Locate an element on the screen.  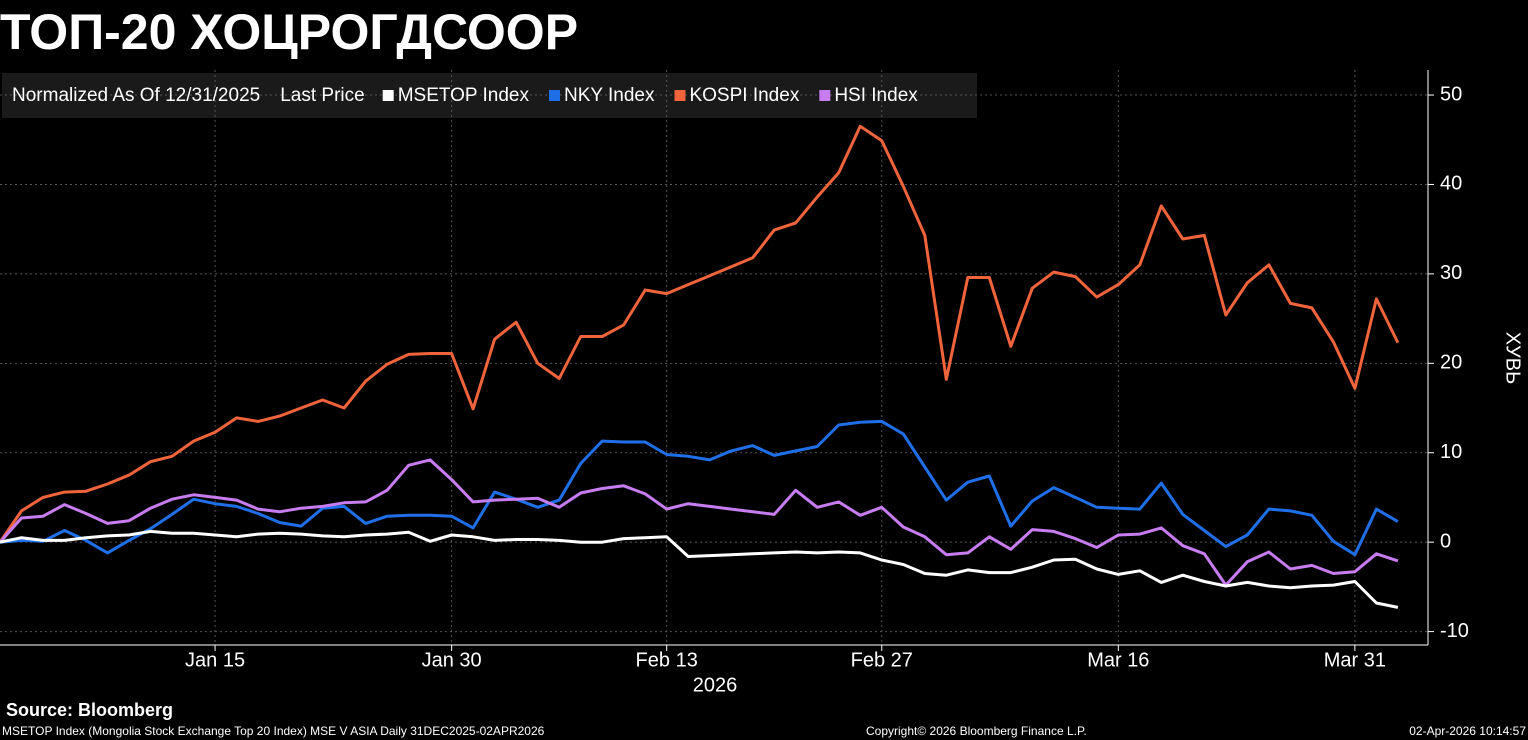
legend-header: Last Price is located at coordinates (322, 95).